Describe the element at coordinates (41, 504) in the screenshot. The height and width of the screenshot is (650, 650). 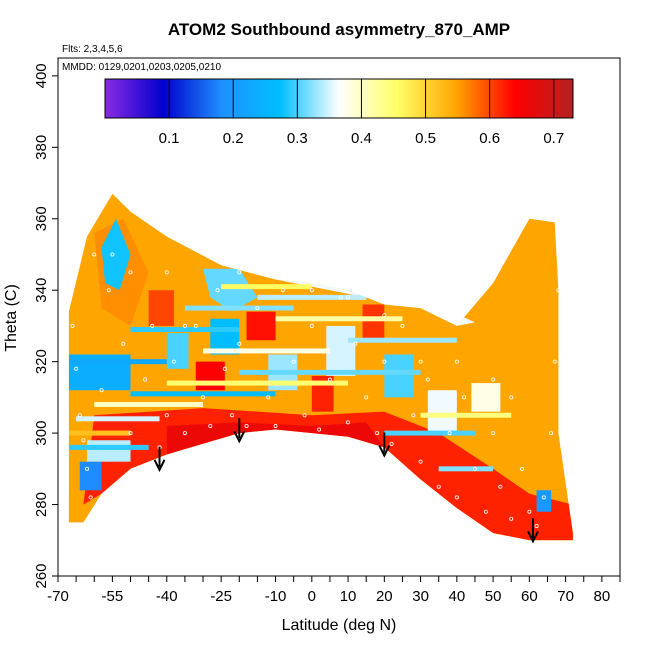
I see `y-tick-label: 280` at that location.